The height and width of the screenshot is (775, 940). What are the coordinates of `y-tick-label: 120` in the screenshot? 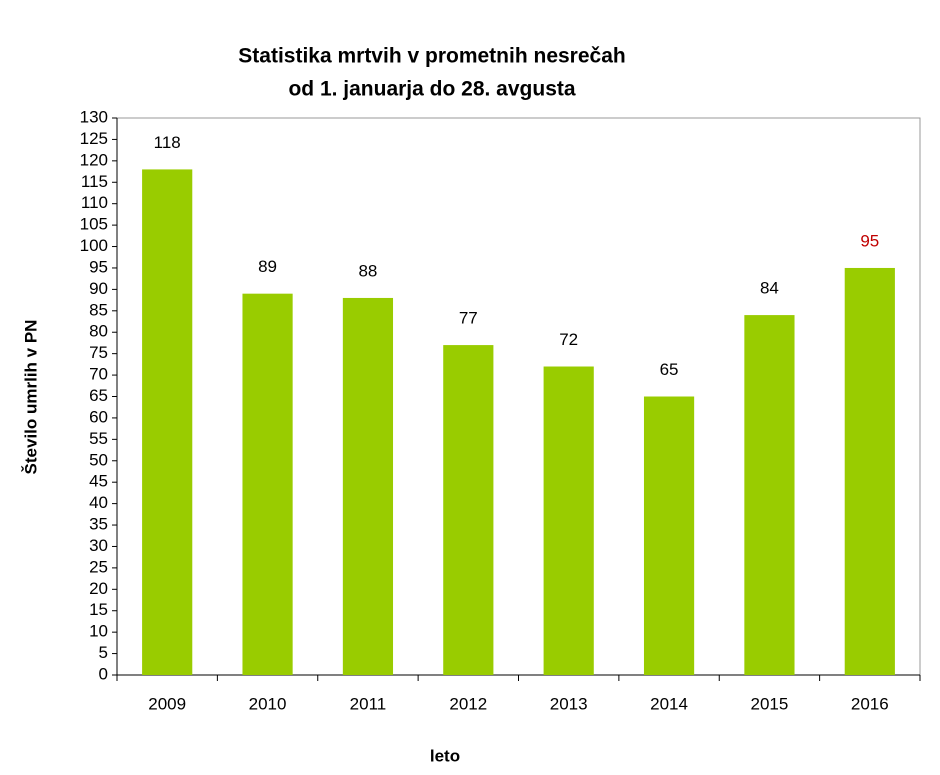 It's located at (94, 159).